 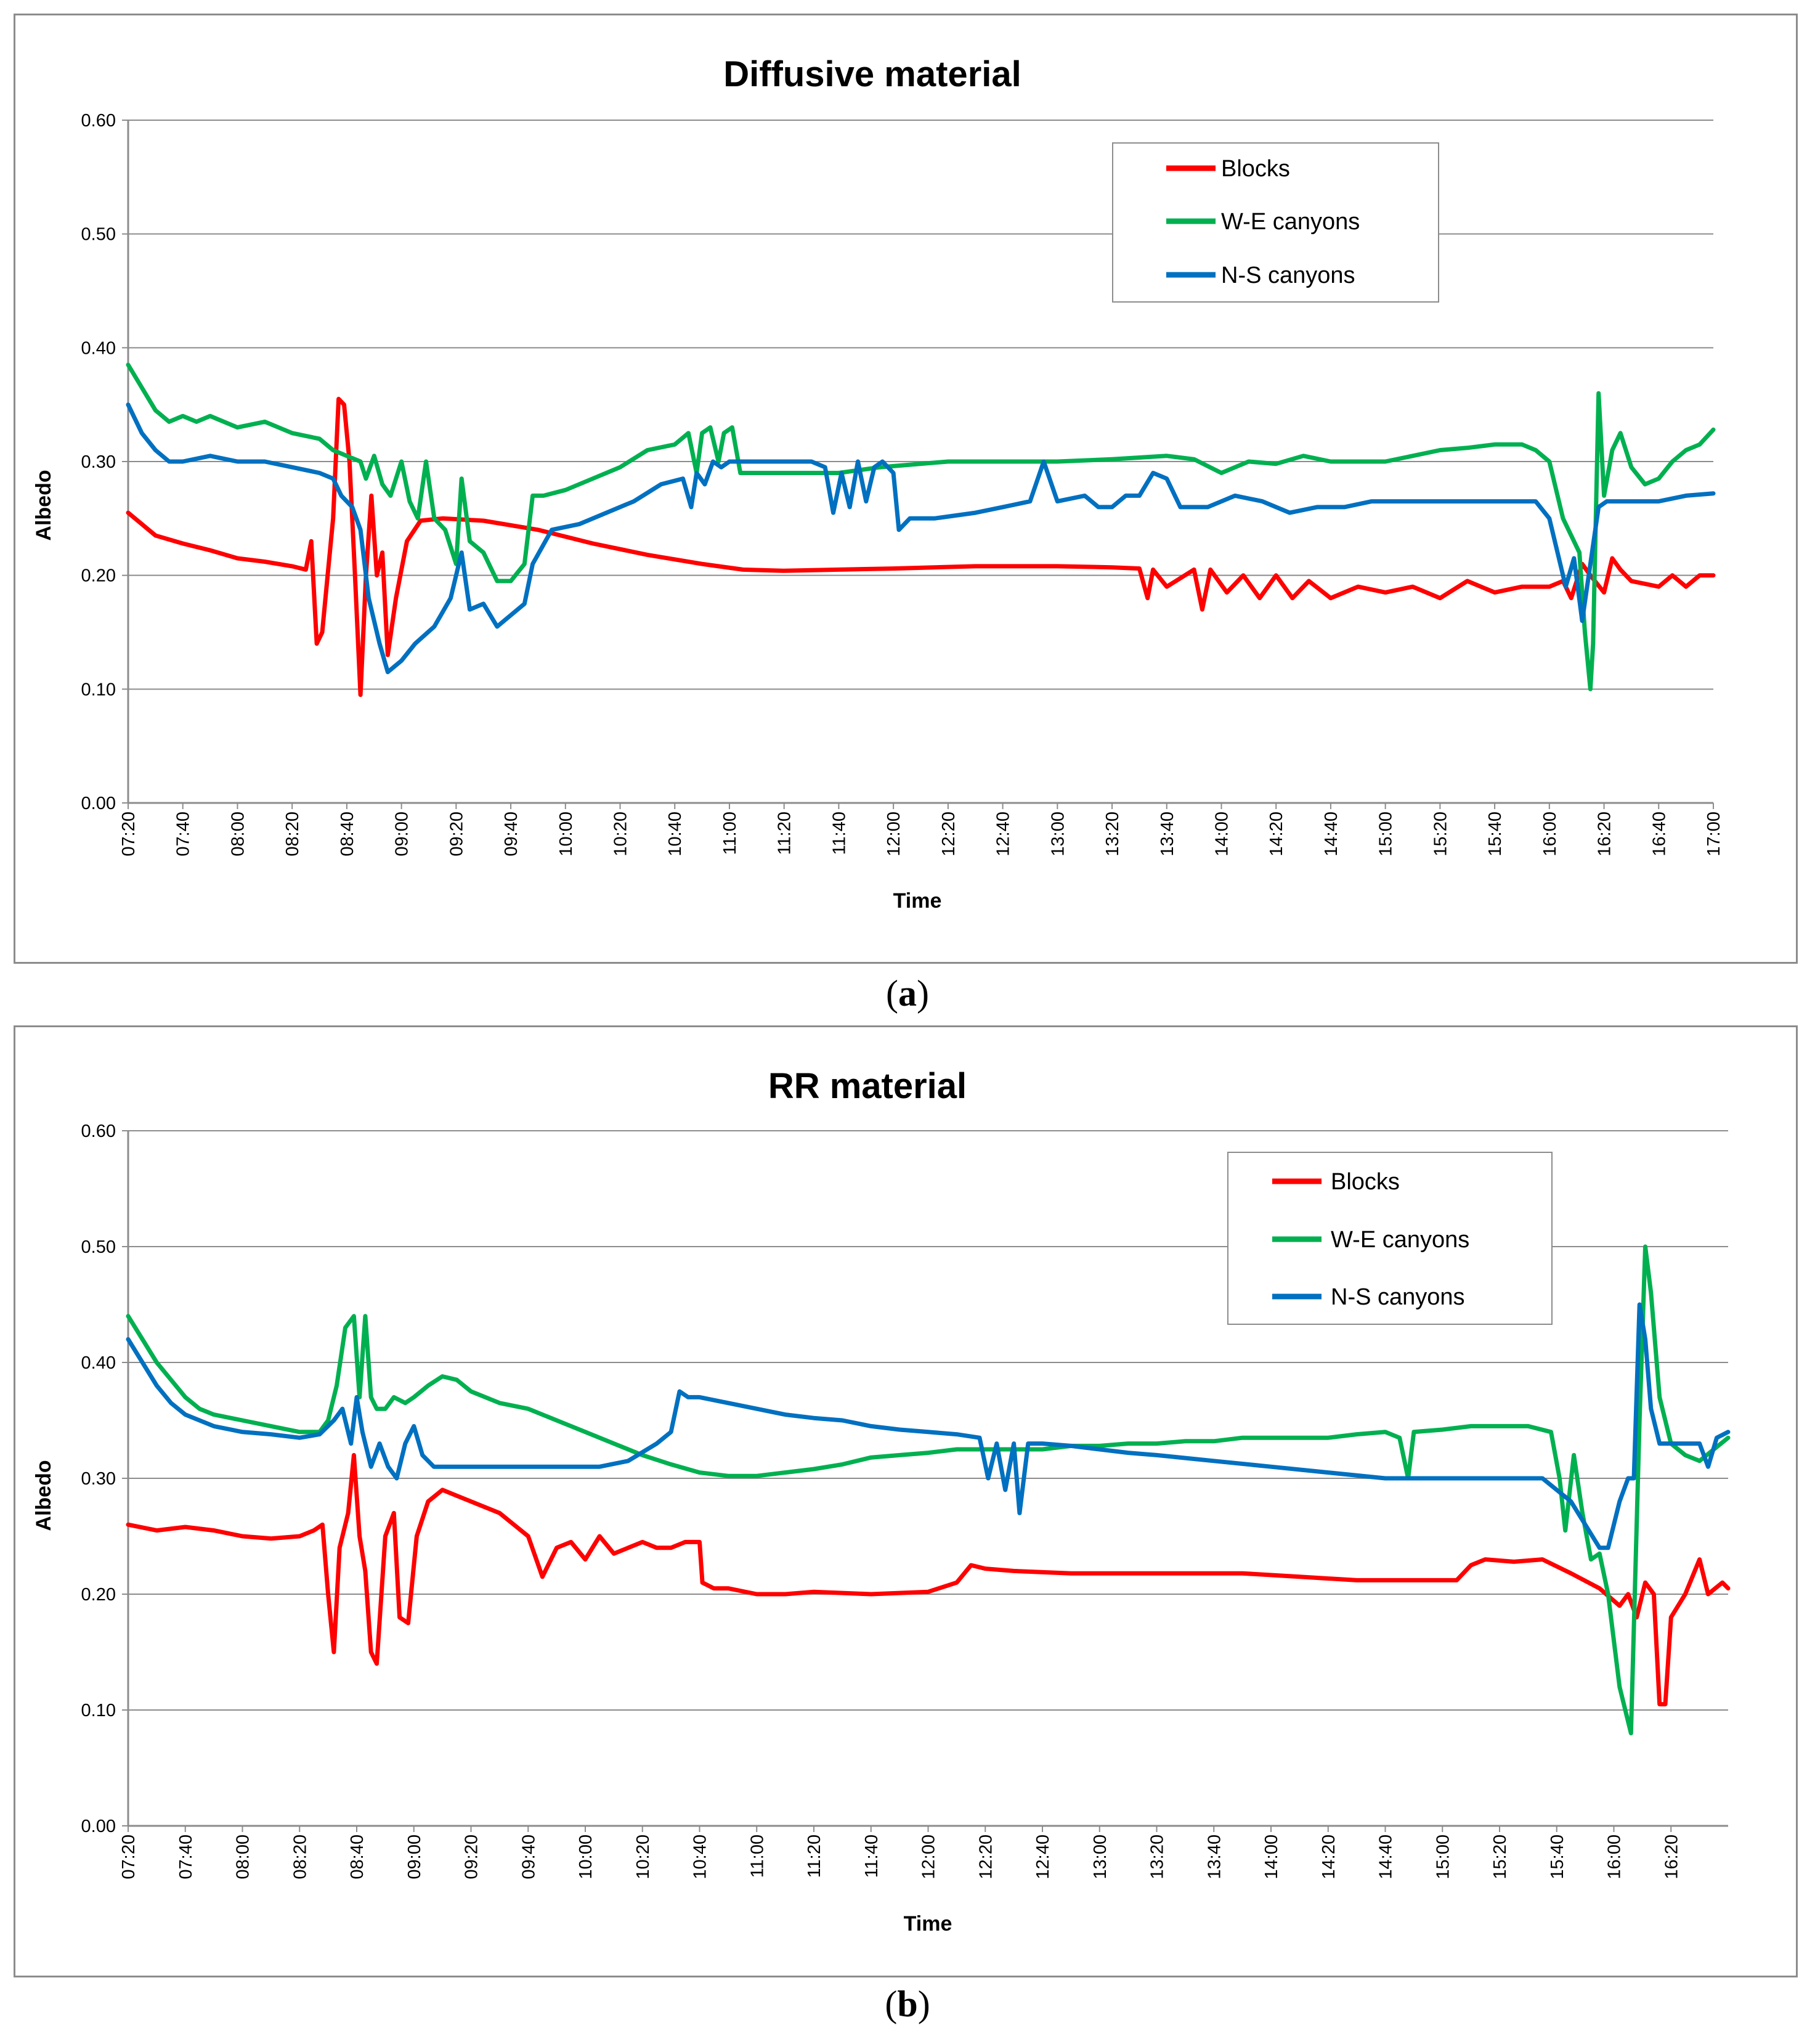 What do you see at coordinates (1714, 835) in the screenshot?
I see `x-tick-label: 17:00` at bounding box center [1714, 835].